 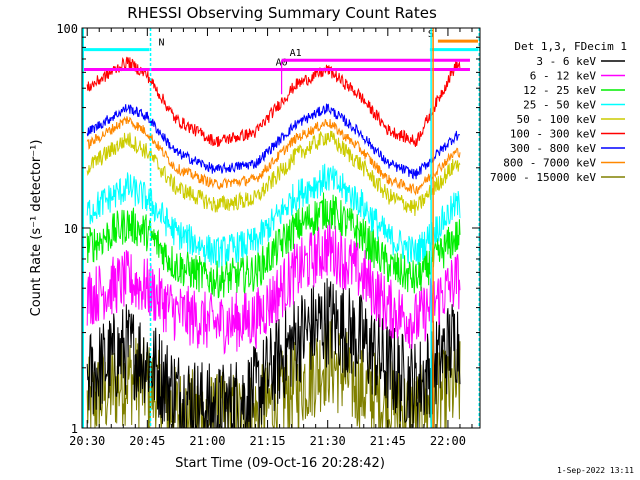 I want to click on legend-label: 6 - 12 keV, so click(x=563, y=76).